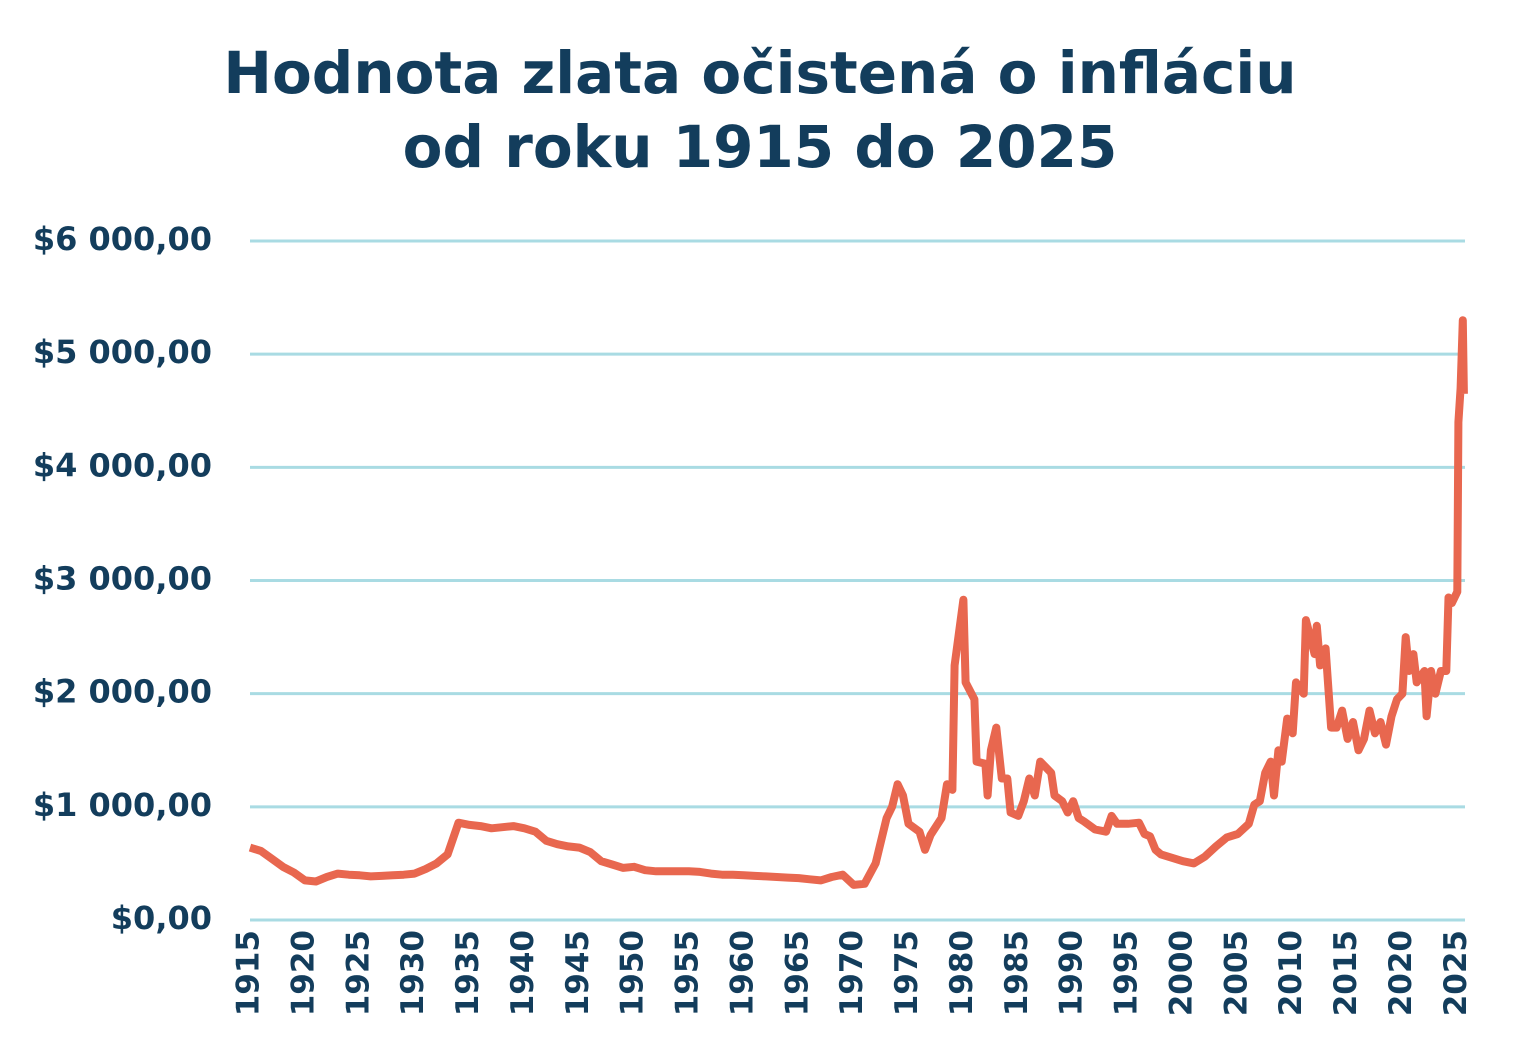 This screenshot has width=1521, height=1063. What do you see at coordinates (468, 973) in the screenshot?
I see `x-tick-label: 1935` at bounding box center [468, 973].